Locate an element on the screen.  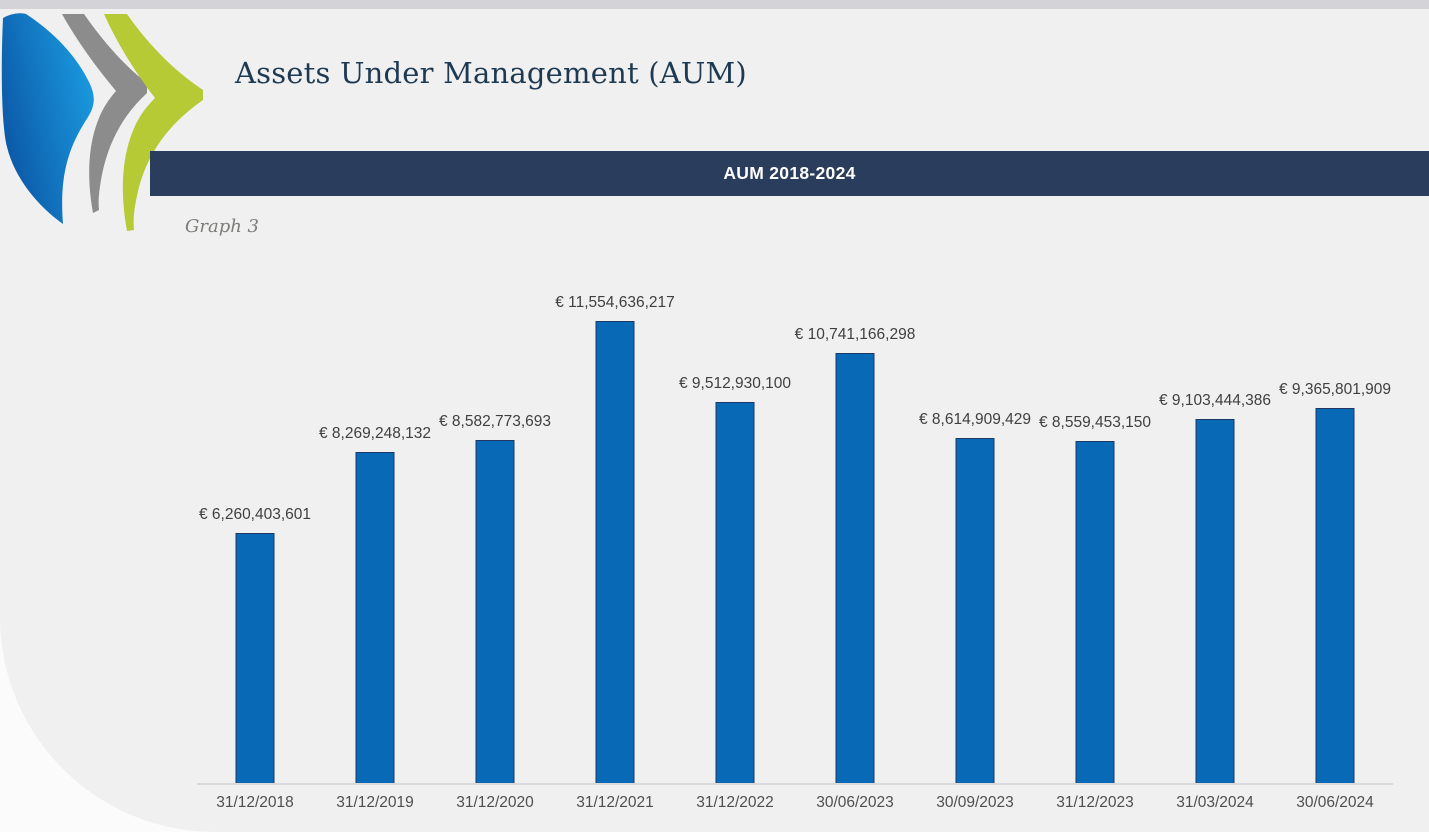
section-banner-label: AUM 2018-2024 is located at coordinates (789, 173).